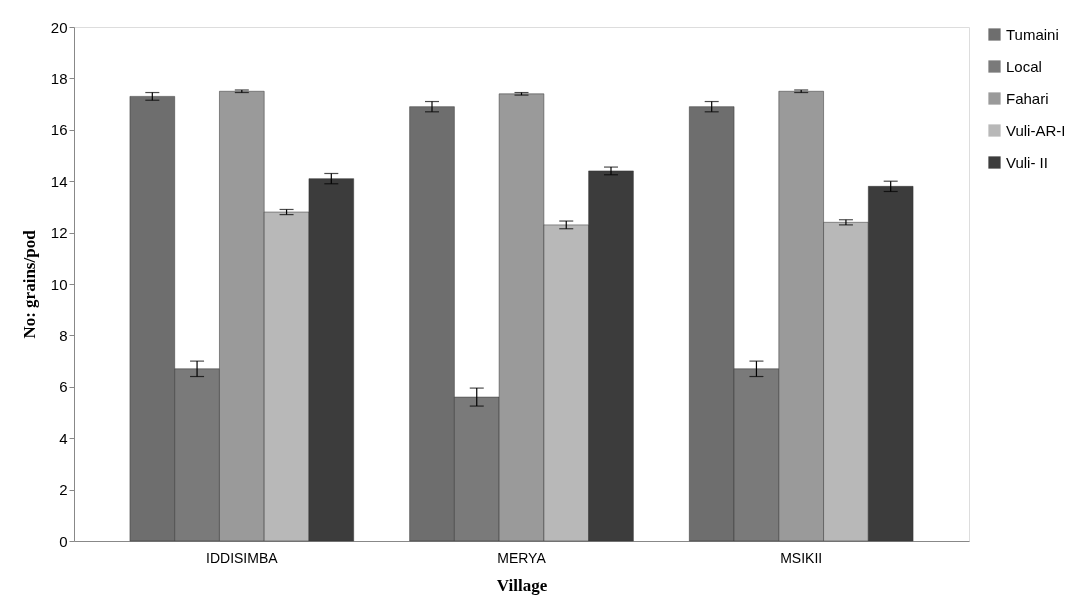  I want to click on y-tick-label: 0, so click(63, 541).